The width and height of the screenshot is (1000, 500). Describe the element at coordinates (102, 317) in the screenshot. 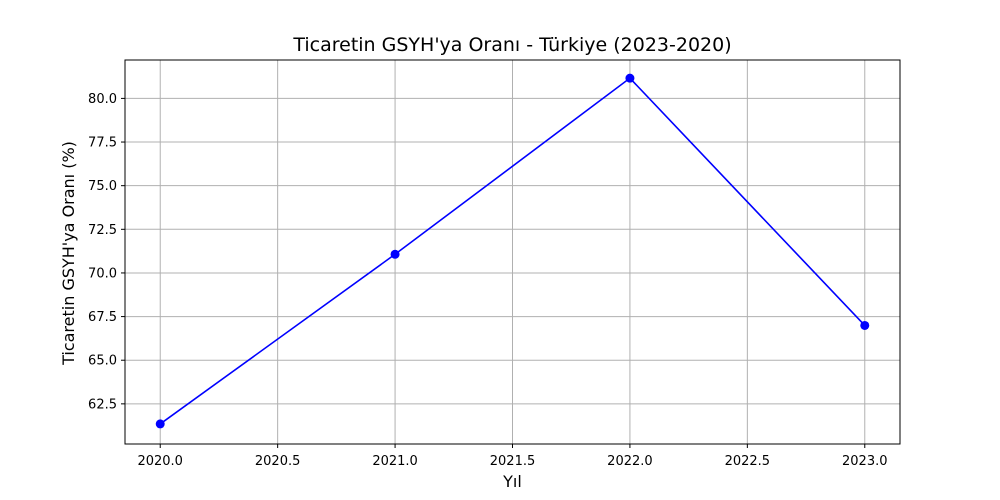

I see `y-tick-label: 67.5` at that location.